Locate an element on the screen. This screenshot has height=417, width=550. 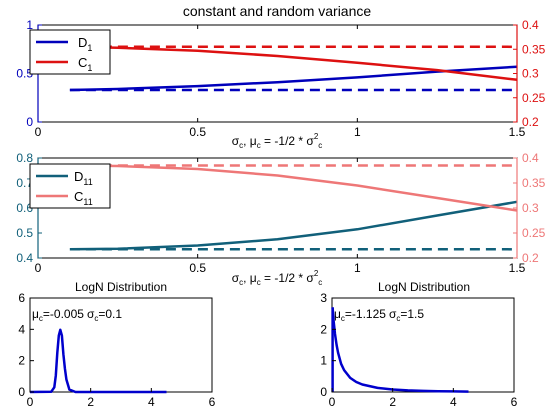
series-line-d1 is located at coordinates (293, 78).